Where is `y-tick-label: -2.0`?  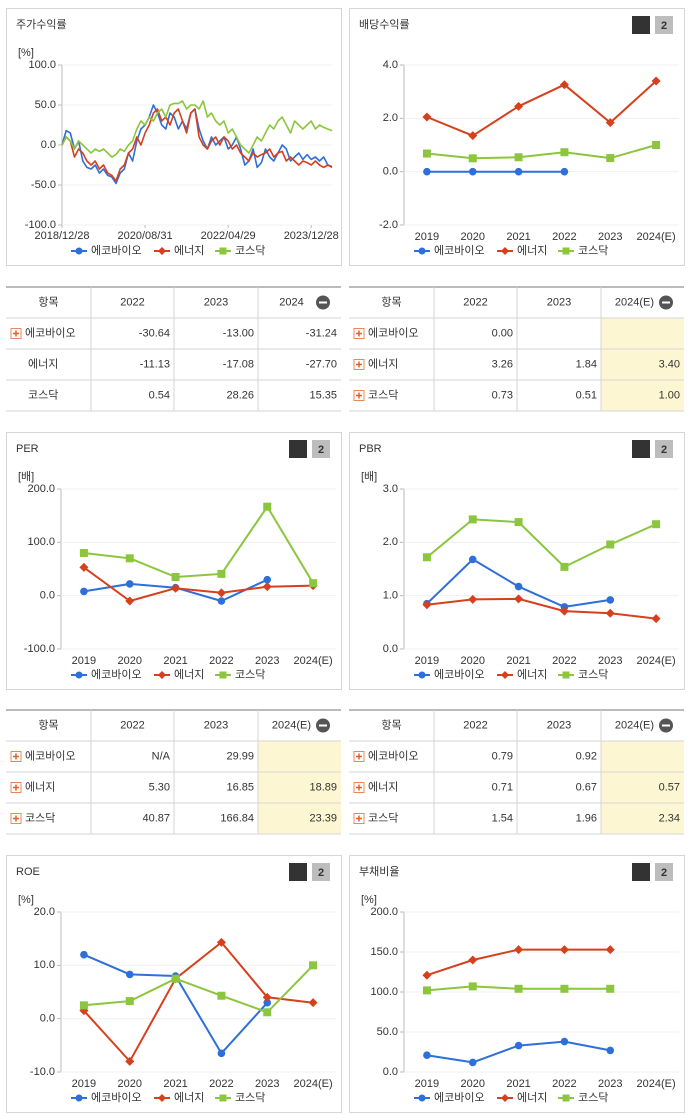
y-tick-label: -2.0 is located at coordinates (388, 225).